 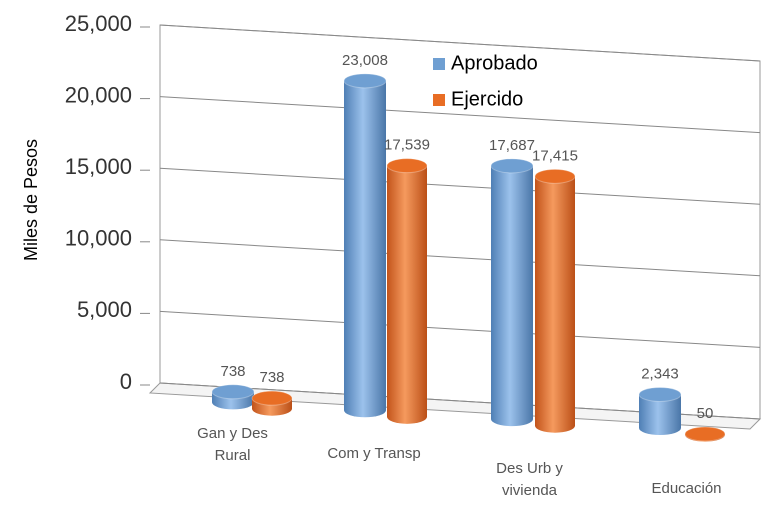 I want to click on y-tick-label: 10,000, so click(x=98, y=238).